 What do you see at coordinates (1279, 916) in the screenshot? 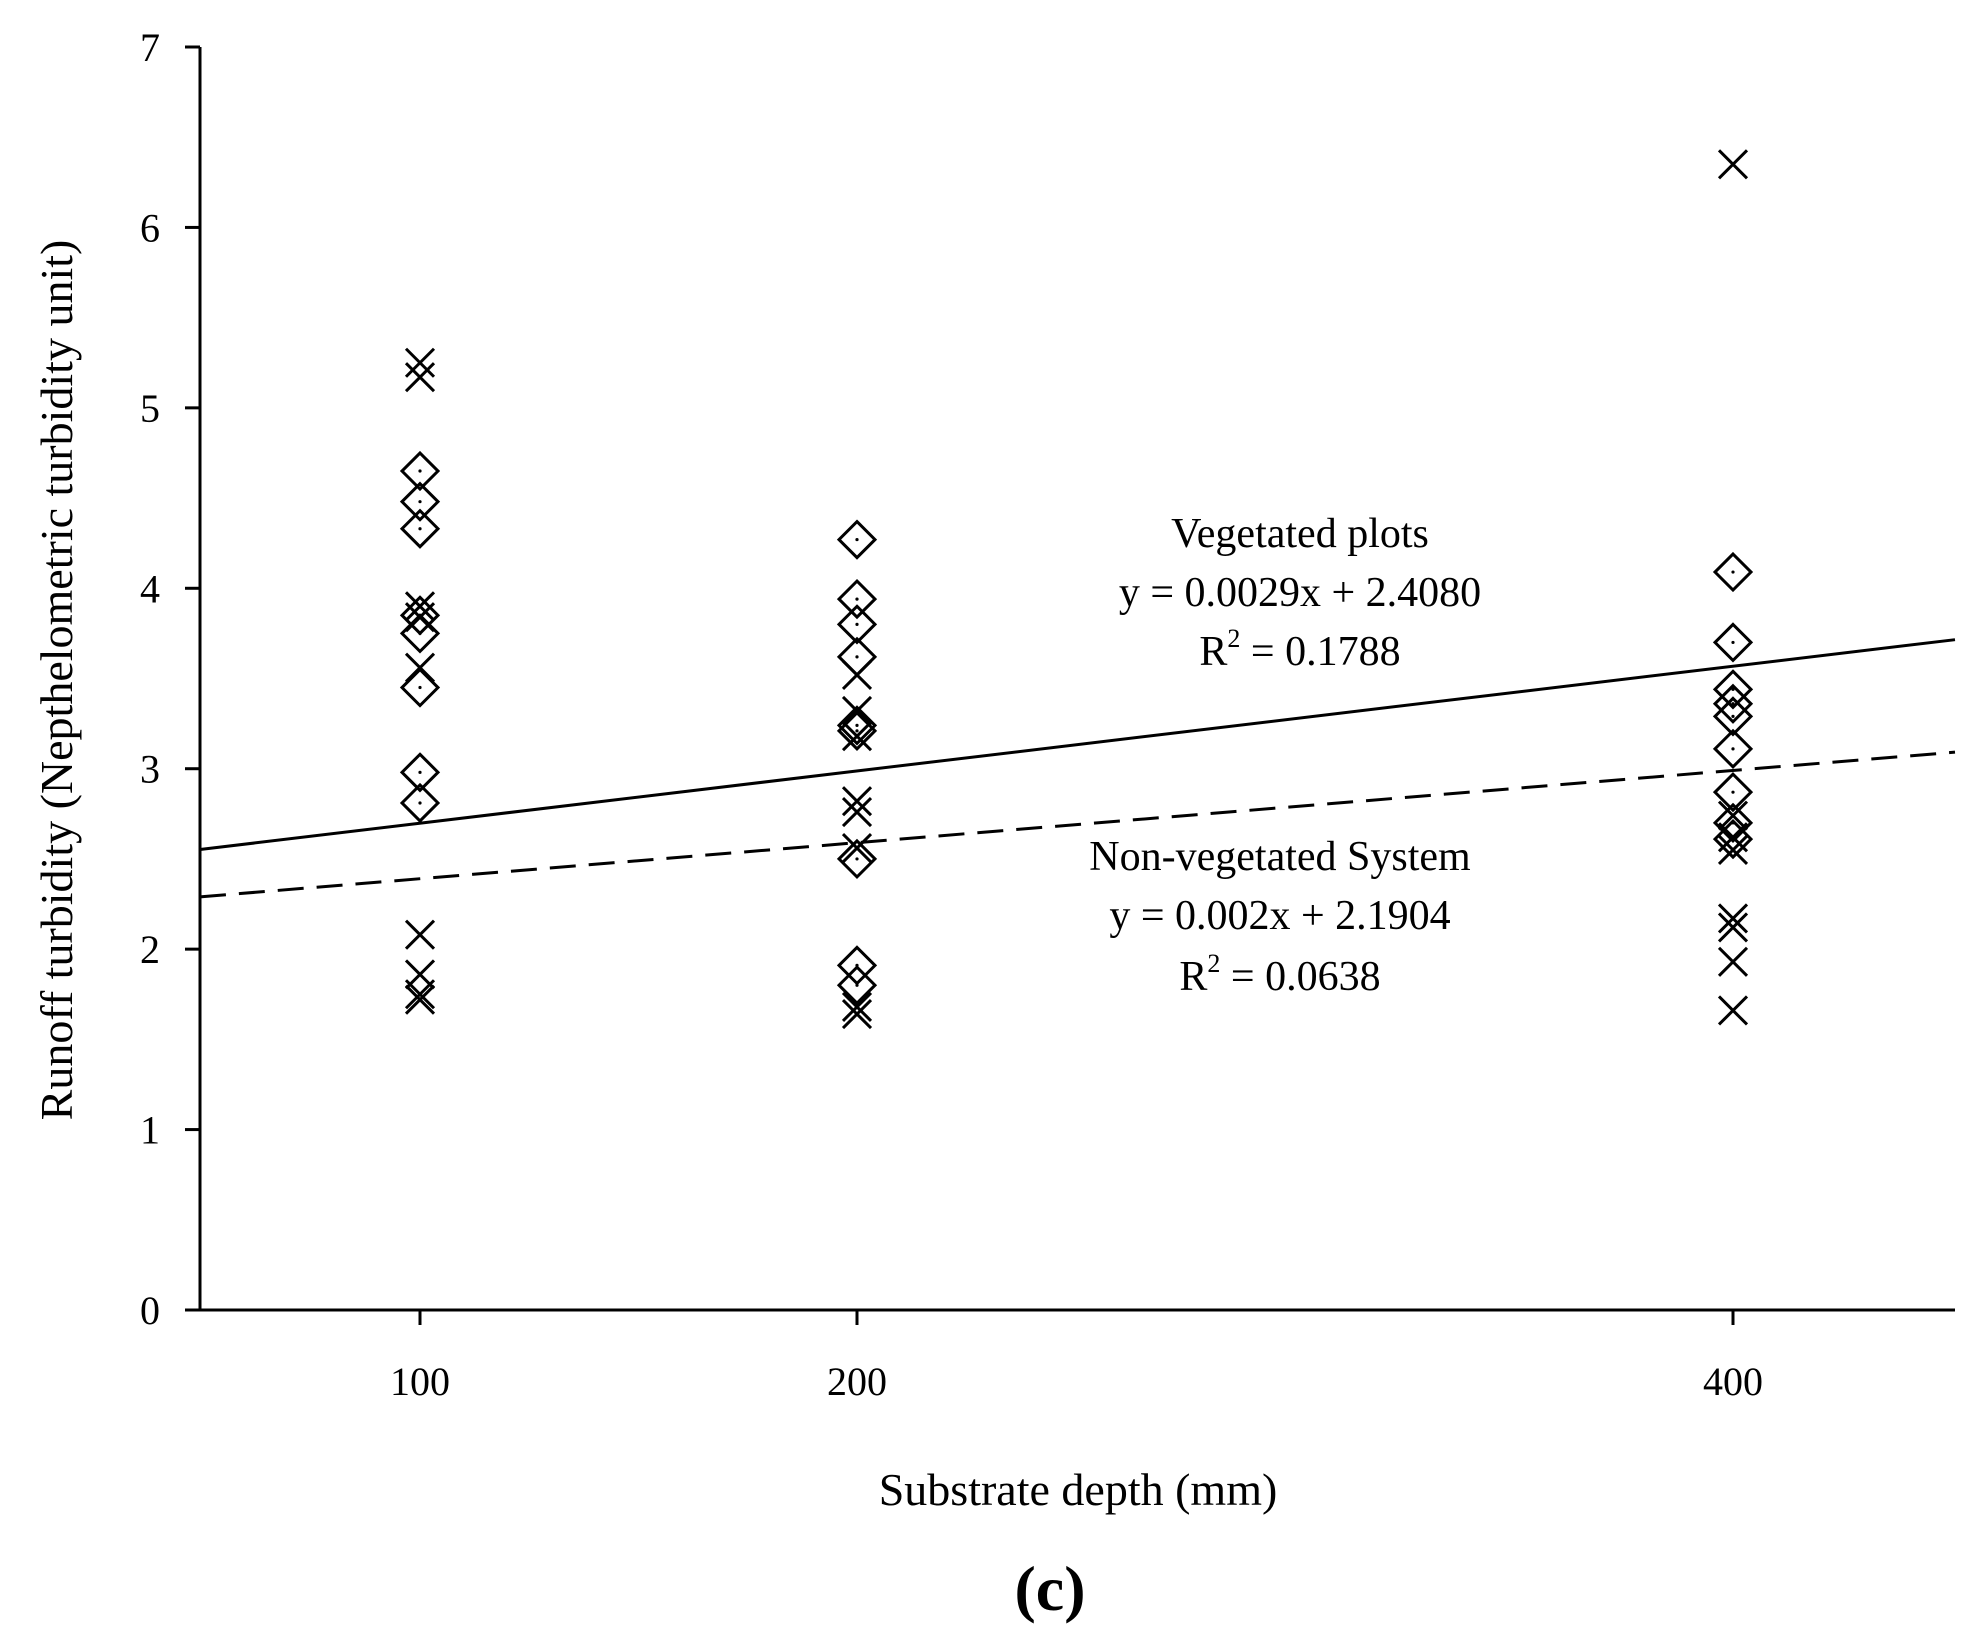
I see `non-vegetated-equation: y = 0.002x + 2.1904` at bounding box center [1279, 916].